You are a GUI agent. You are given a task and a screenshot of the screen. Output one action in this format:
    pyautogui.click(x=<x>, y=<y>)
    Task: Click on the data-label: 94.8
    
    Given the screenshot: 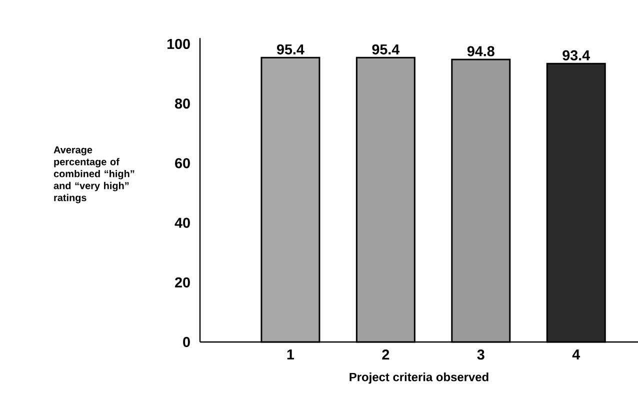 What is the action you would take?
    pyautogui.click(x=480, y=51)
    